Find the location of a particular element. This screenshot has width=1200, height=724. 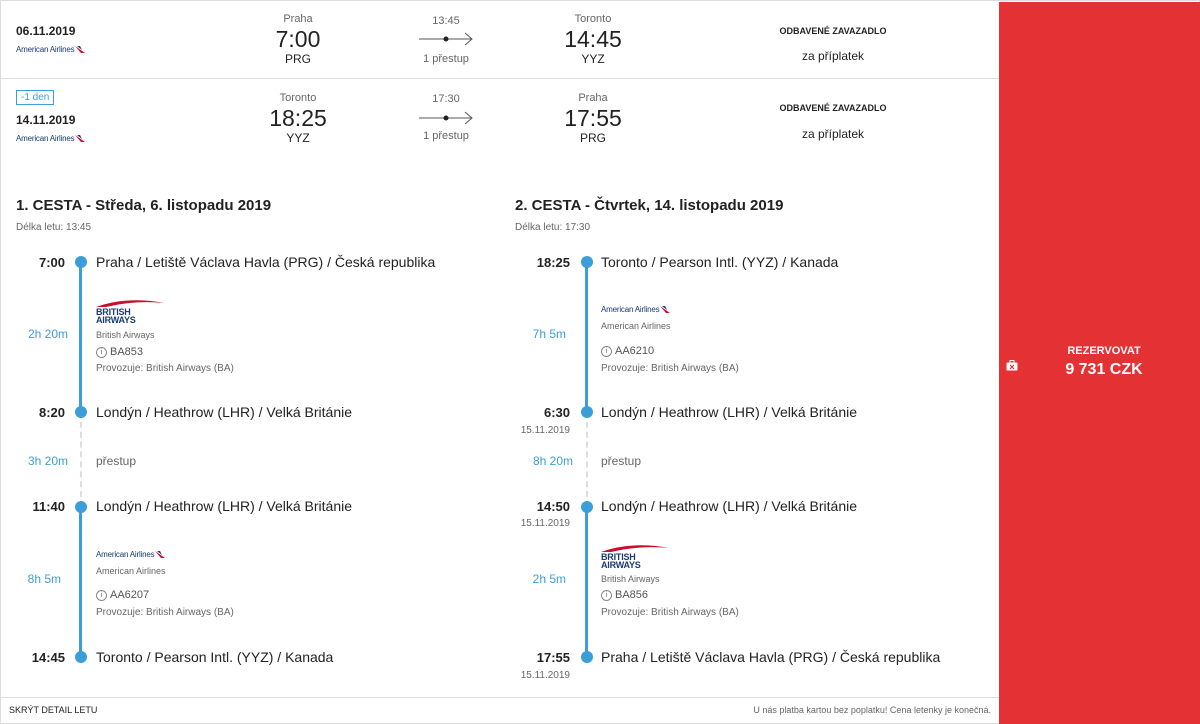

suitcase-icon is located at coordinates (1012, 365).